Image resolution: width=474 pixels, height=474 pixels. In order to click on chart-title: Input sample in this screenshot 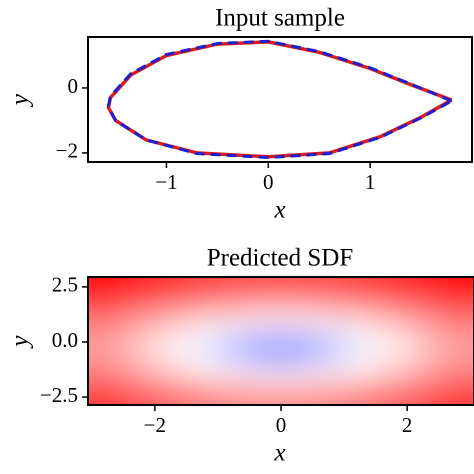, I will do `click(280, 18)`.